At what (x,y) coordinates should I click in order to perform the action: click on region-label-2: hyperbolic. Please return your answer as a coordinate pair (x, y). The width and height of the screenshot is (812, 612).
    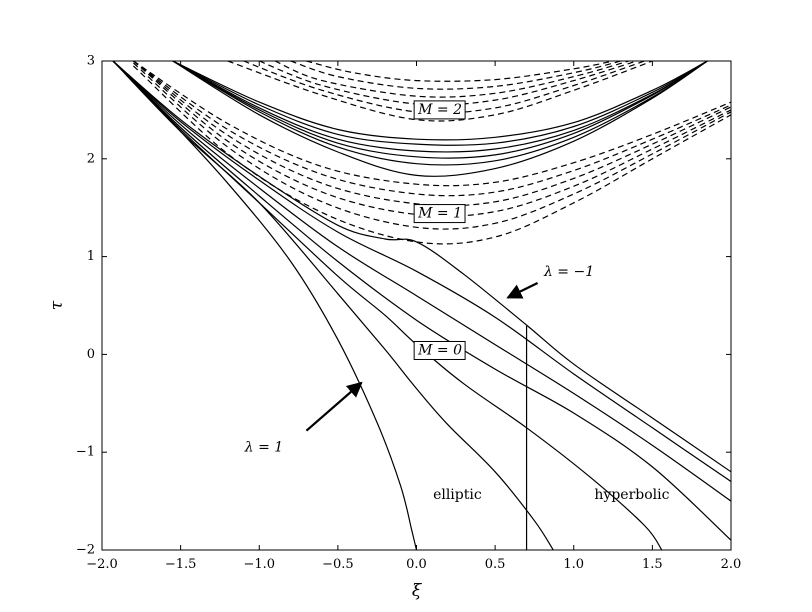
    Looking at the image, I should click on (631, 495).